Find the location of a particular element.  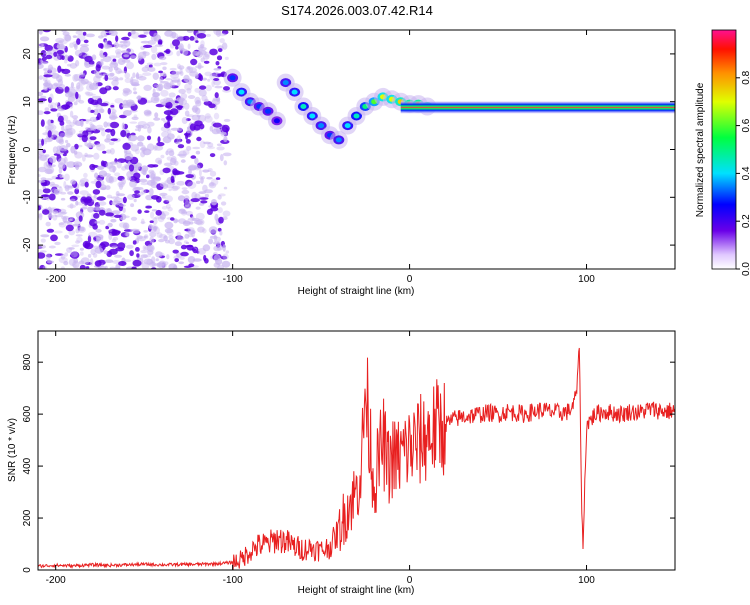

heatmap-x-label: Height of straight line (km) is located at coordinates (356, 291).